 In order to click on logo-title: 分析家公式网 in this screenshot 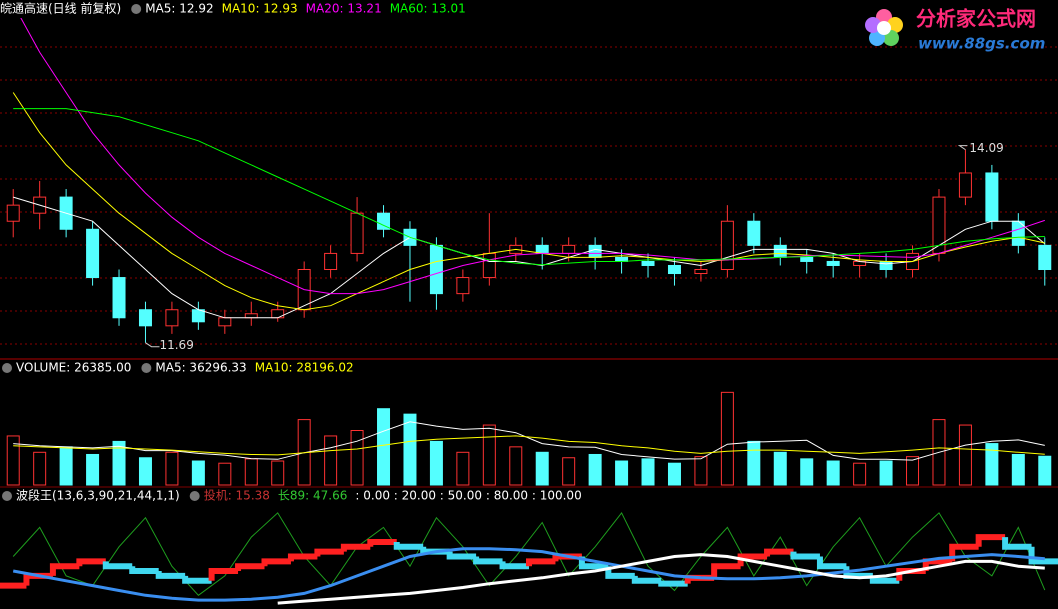, I will do `click(976, 19)`.